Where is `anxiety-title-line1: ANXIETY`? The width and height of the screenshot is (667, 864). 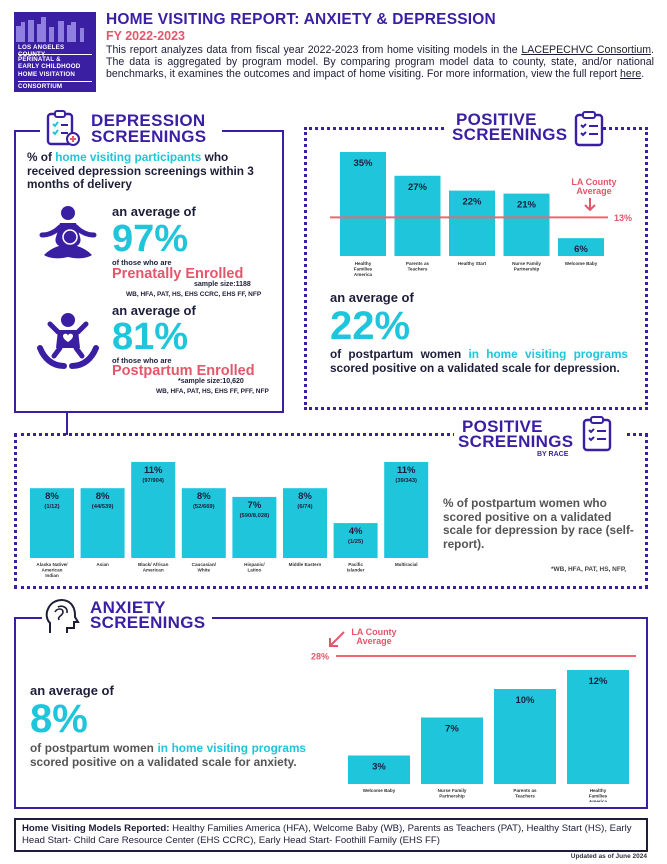 anxiety-title-line1: ANXIETY is located at coordinates (128, 607).